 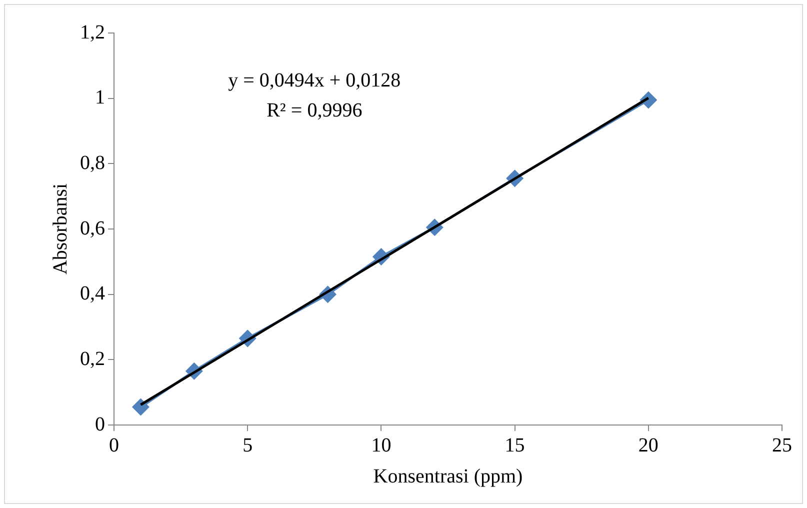 What do you see at coordinates (100, 97) in the screenshot?
I see `y-tick-label: 1` at bounding box center [100, 97].